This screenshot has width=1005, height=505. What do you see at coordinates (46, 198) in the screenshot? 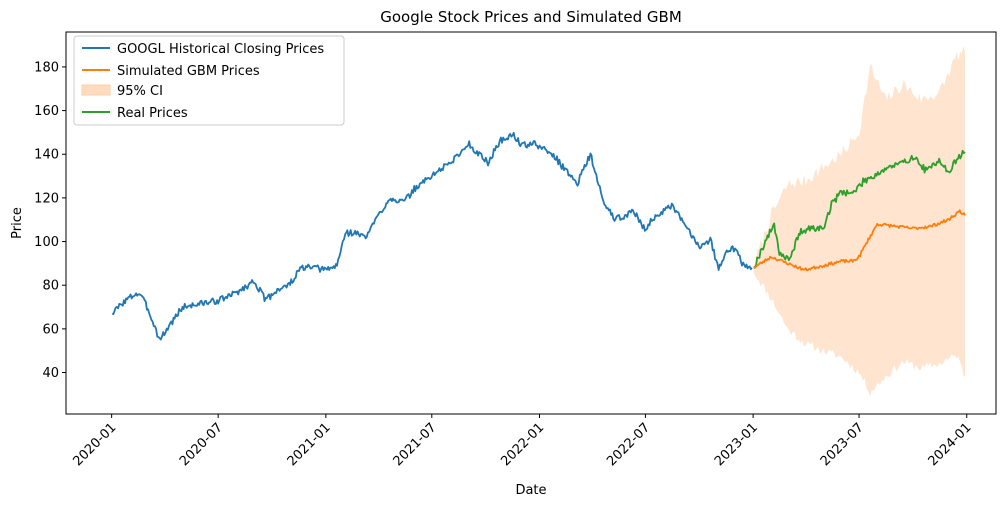
I see `y-tick-label: 120` at bounding box center [46, 198].